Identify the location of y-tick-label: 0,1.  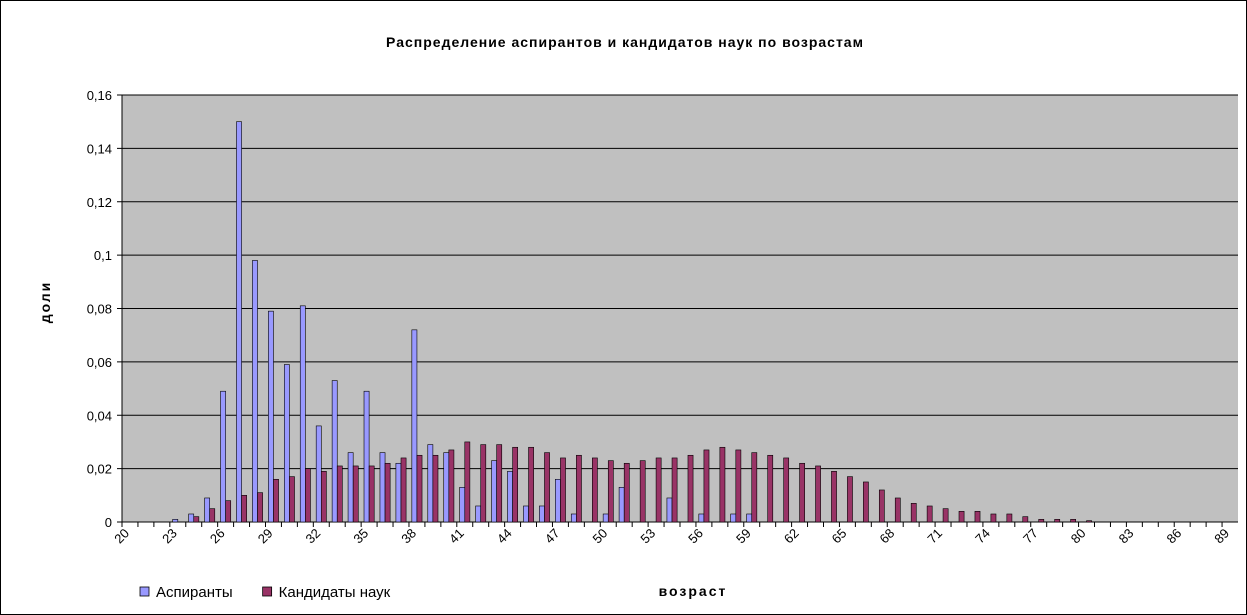
(103, 255).